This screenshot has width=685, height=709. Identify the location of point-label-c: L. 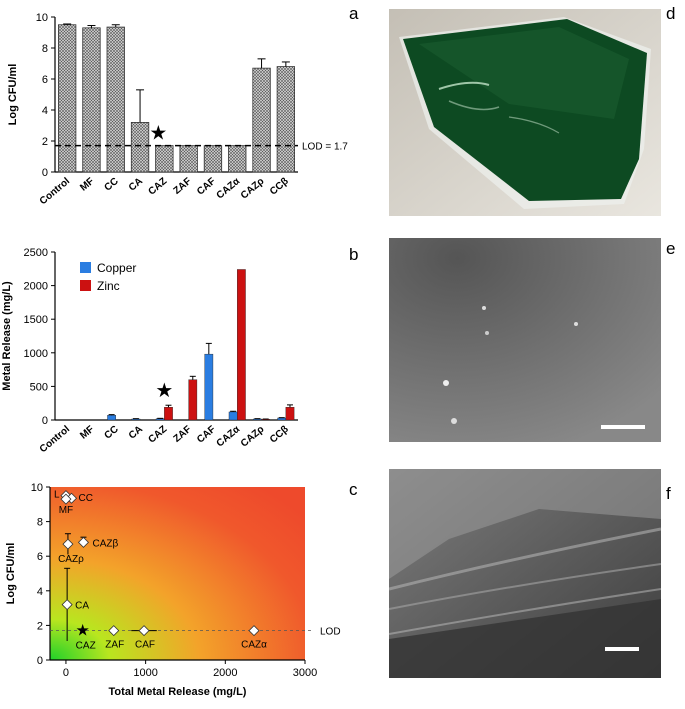
(57, 495).